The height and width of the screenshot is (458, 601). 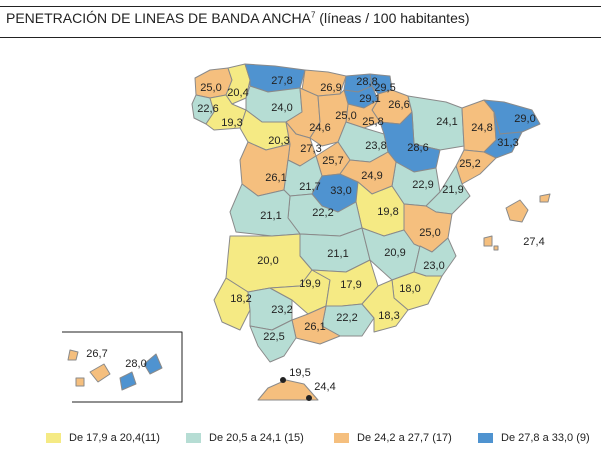 What do you see at coordinates (332, 161) in the screenshot?
I see `value-label: 25,7` at bounding box center [332, 161].